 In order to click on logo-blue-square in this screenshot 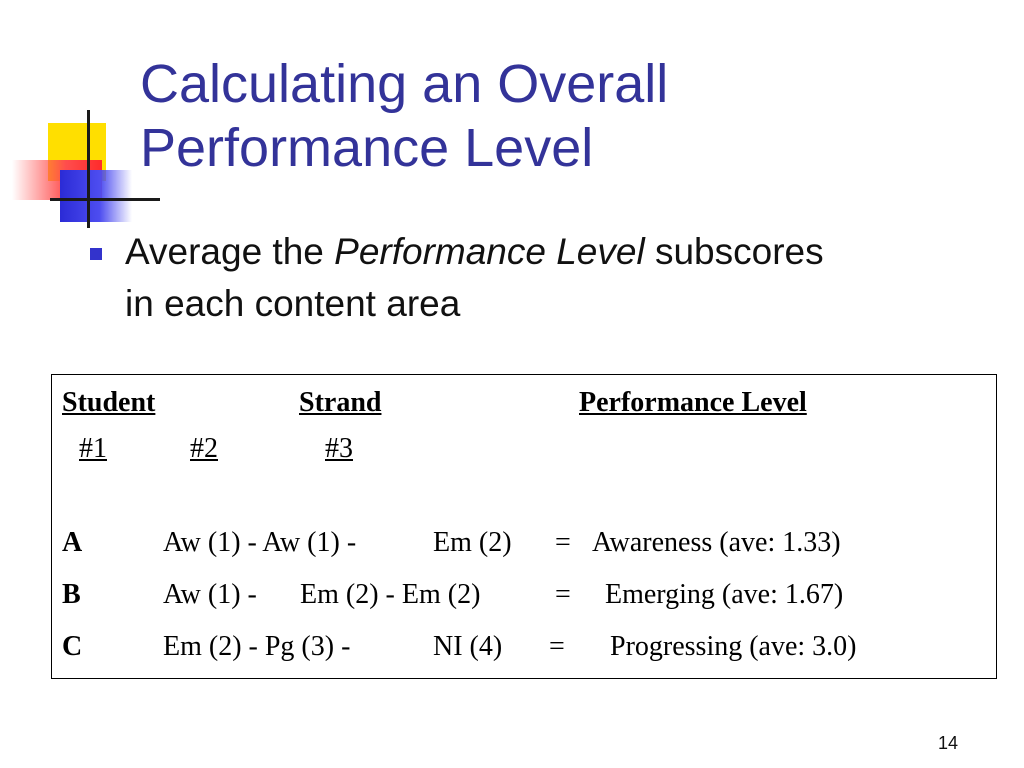, I will do `click(96, 196)`.